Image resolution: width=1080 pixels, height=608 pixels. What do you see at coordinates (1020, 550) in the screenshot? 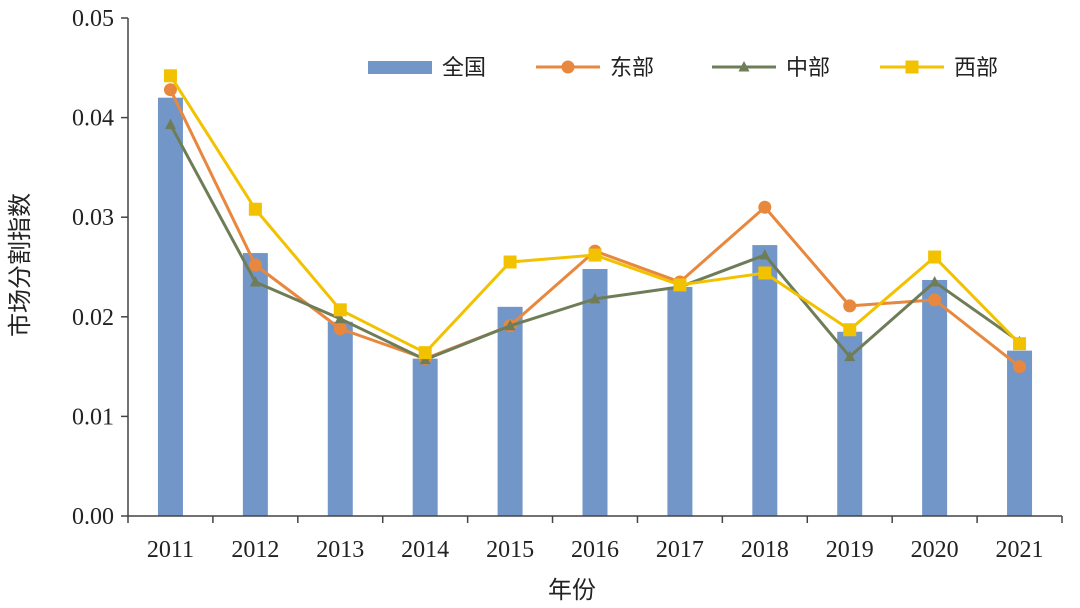
I see `x-tick-label-2021: 2021` at bounding box center [1020, 550].